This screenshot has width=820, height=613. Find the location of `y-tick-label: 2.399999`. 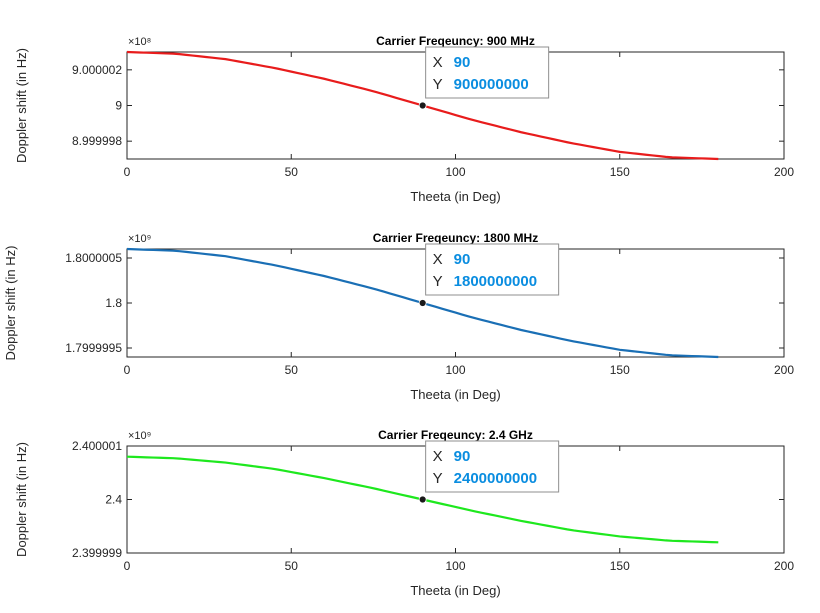

y-tick-label: 2.399999 is located at coordinates (97, 553).